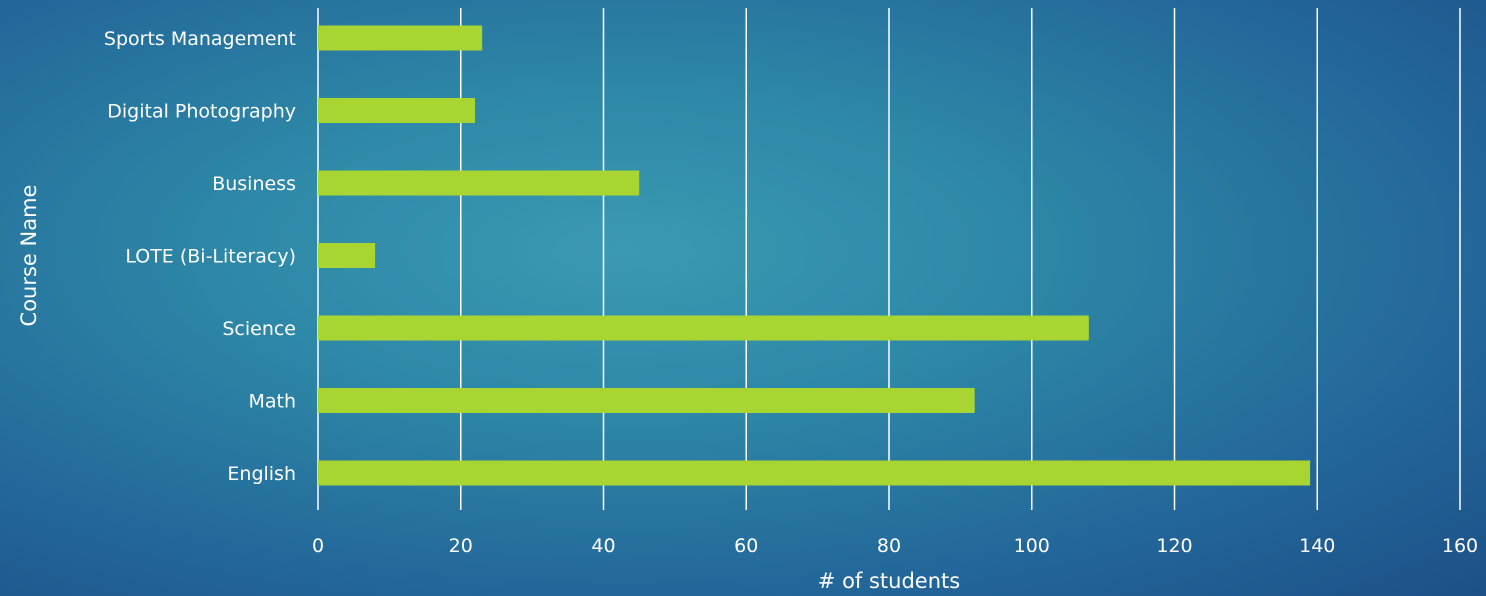  What do you see at coordinates (1317, 546) in the screenshot?
I see `x-tick-label: 140` at bounding box center [1317, 546].